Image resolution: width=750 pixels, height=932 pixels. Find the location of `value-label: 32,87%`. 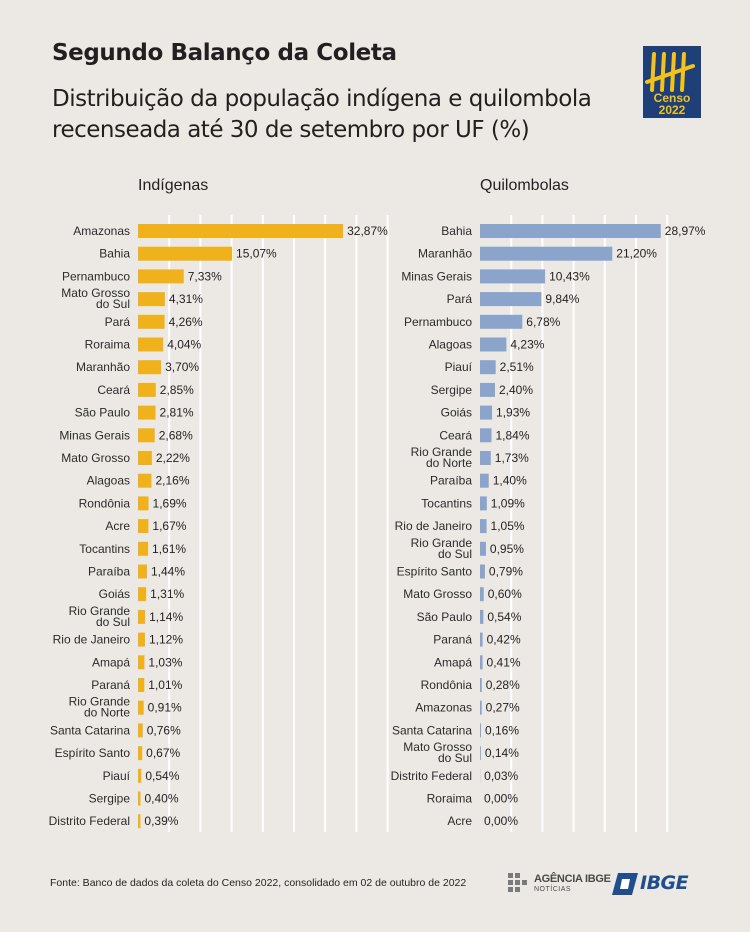

value-label: 32,87% is located at coordinates (367, 231).